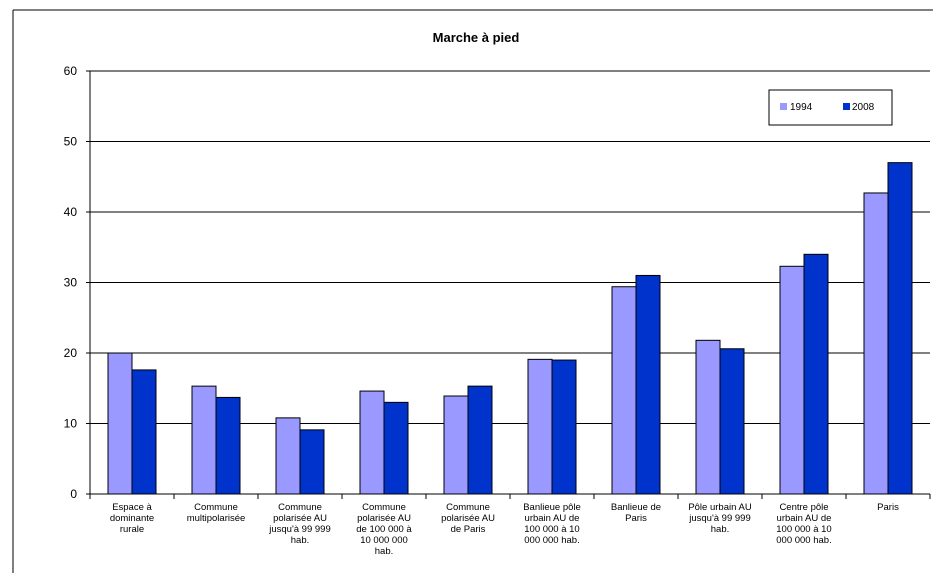 This screenshot has height=573, width=933. Describe the element at coordinates (71, 424) in the screenshot. I see `y-tick-label: 10` at that location.